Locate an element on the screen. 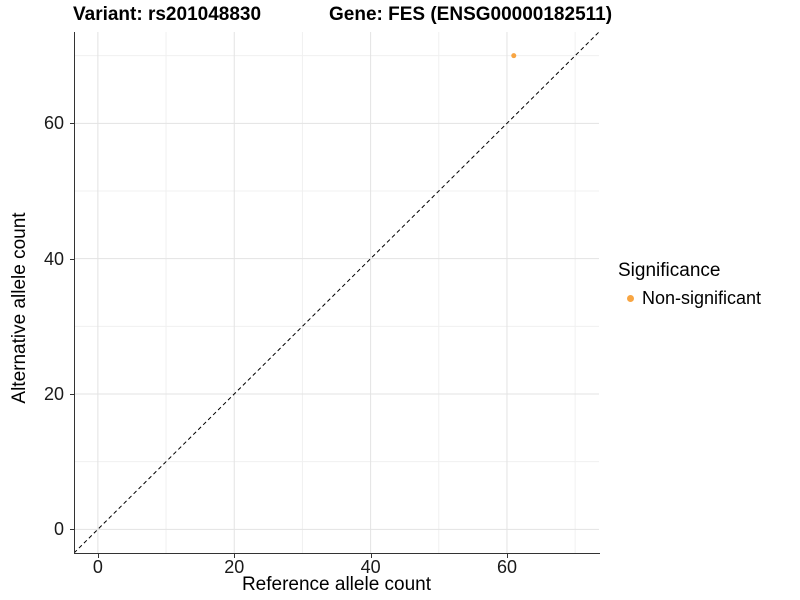 The height and width of the screenshot is (600, 800). legend-item: Non-significant is located at coordinates (694, 298).